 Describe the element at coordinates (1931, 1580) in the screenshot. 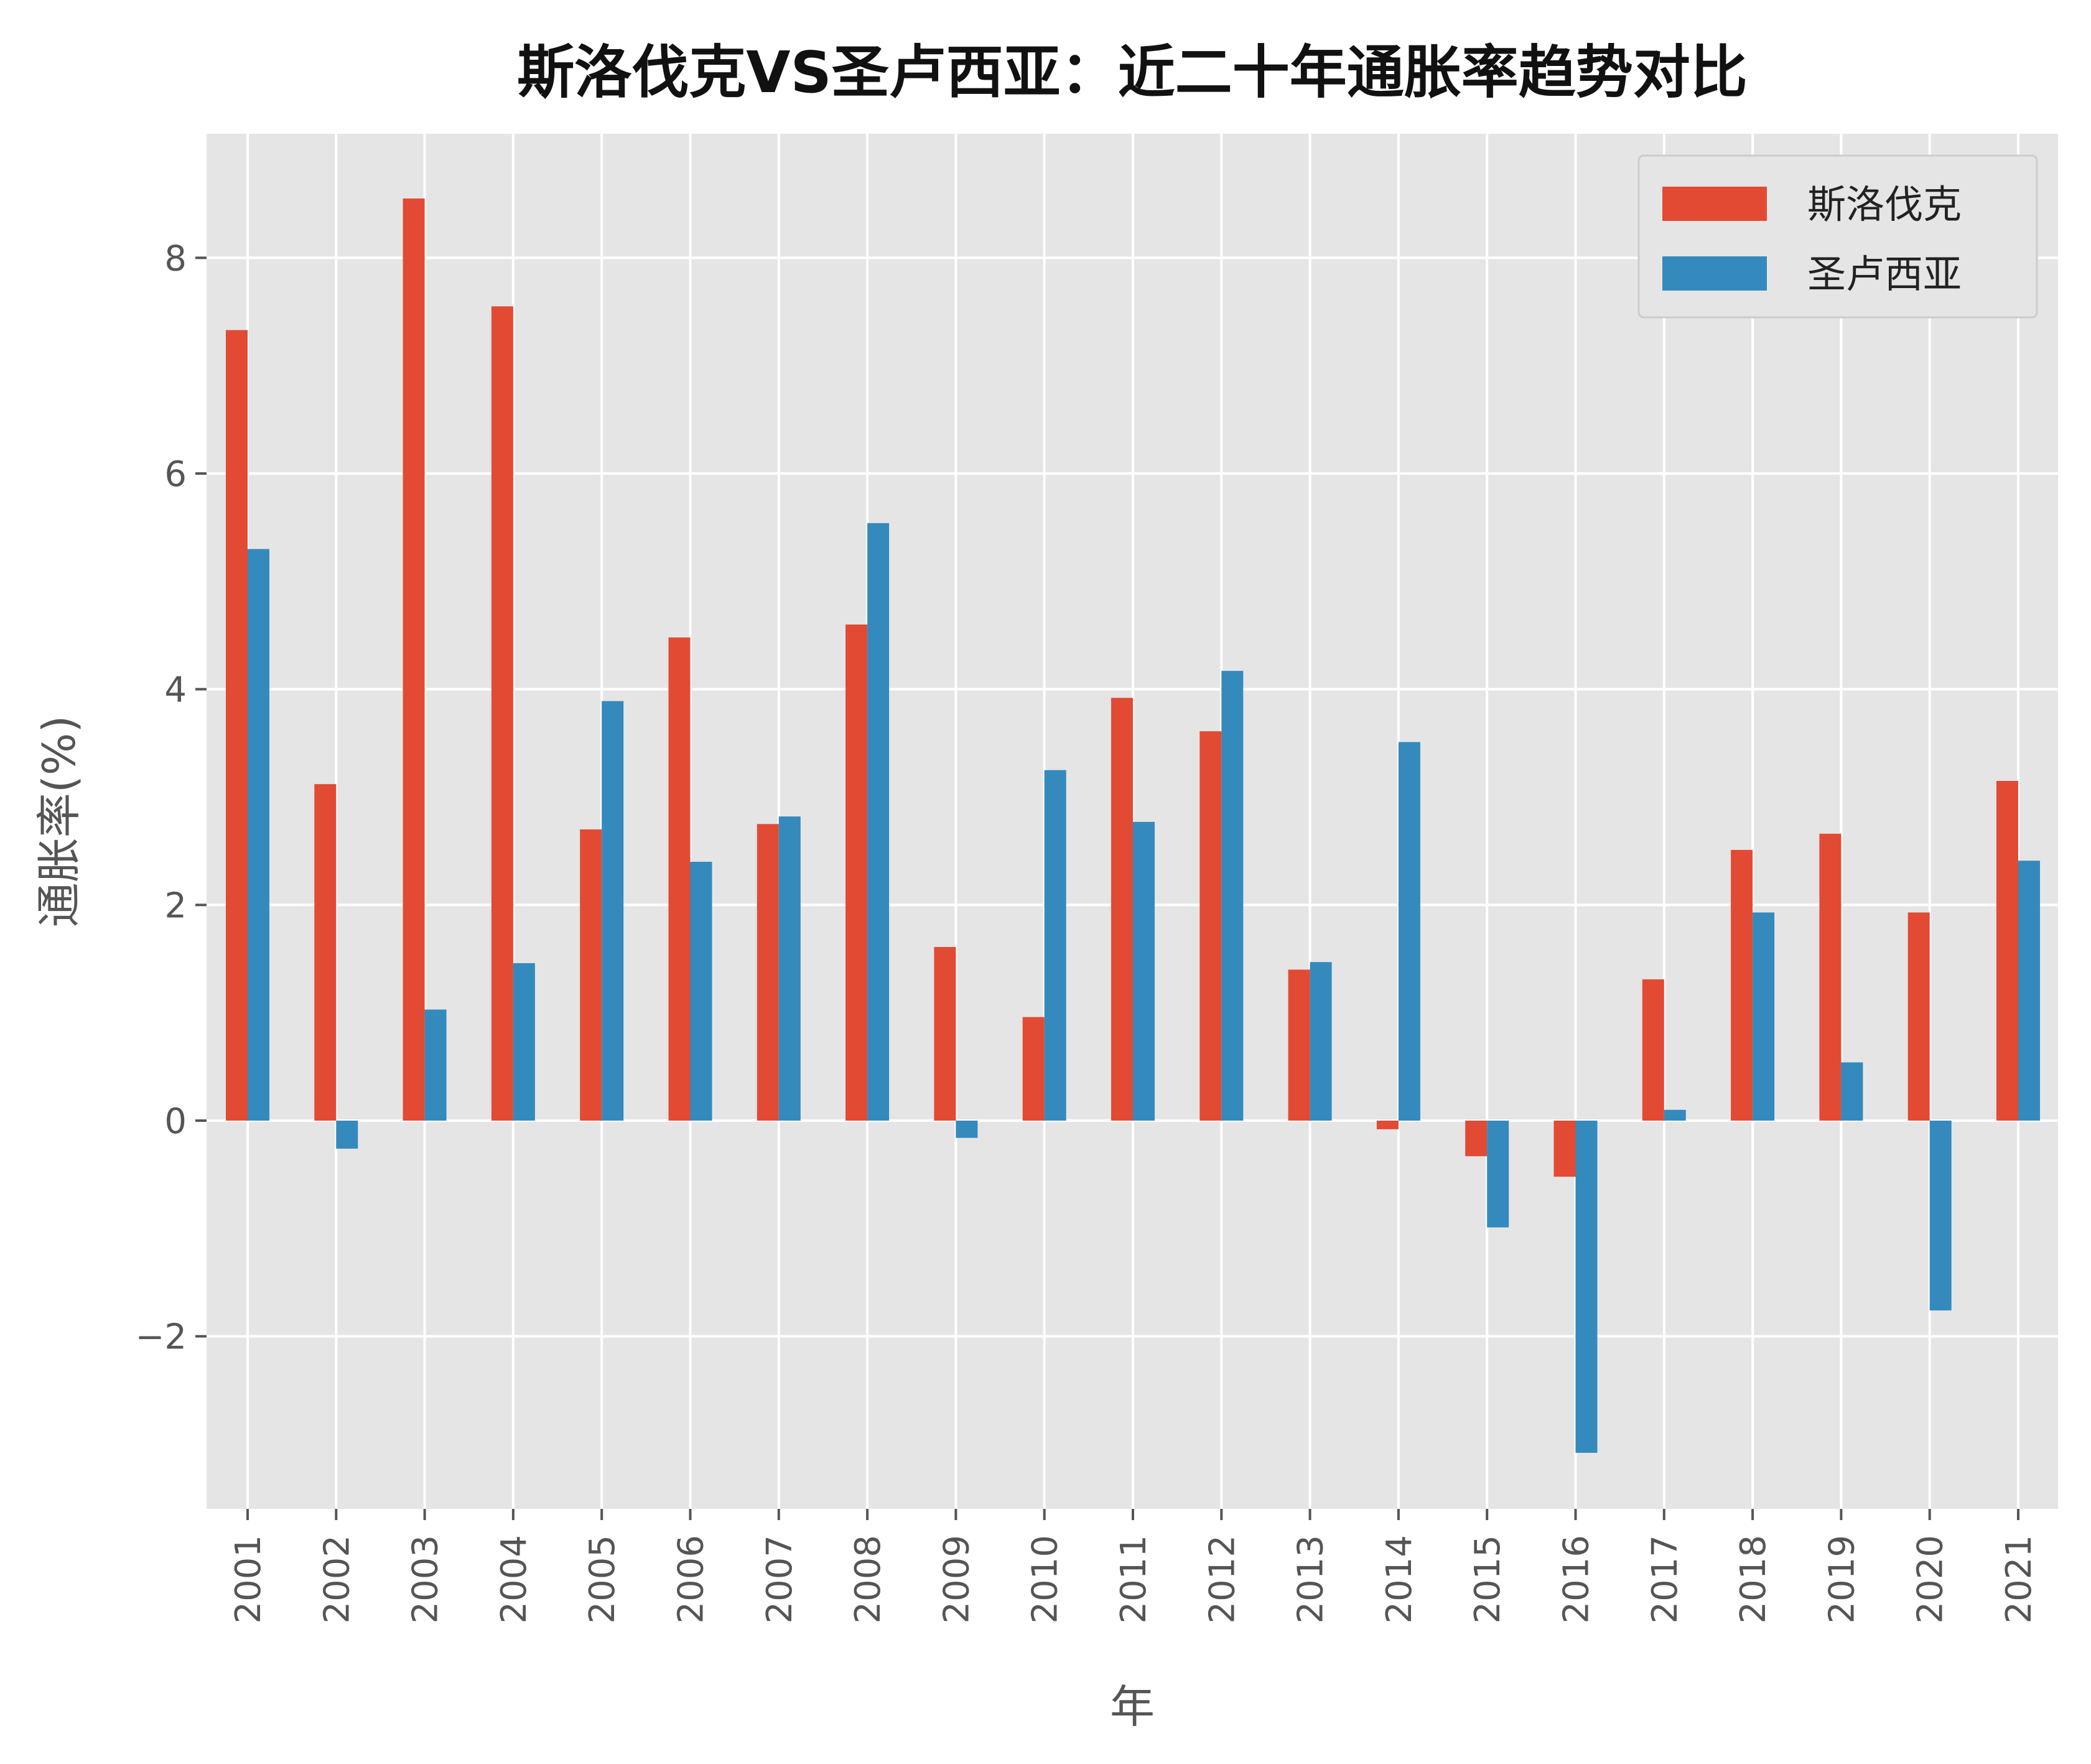

I see `x-tick-label: 2020` at that location.